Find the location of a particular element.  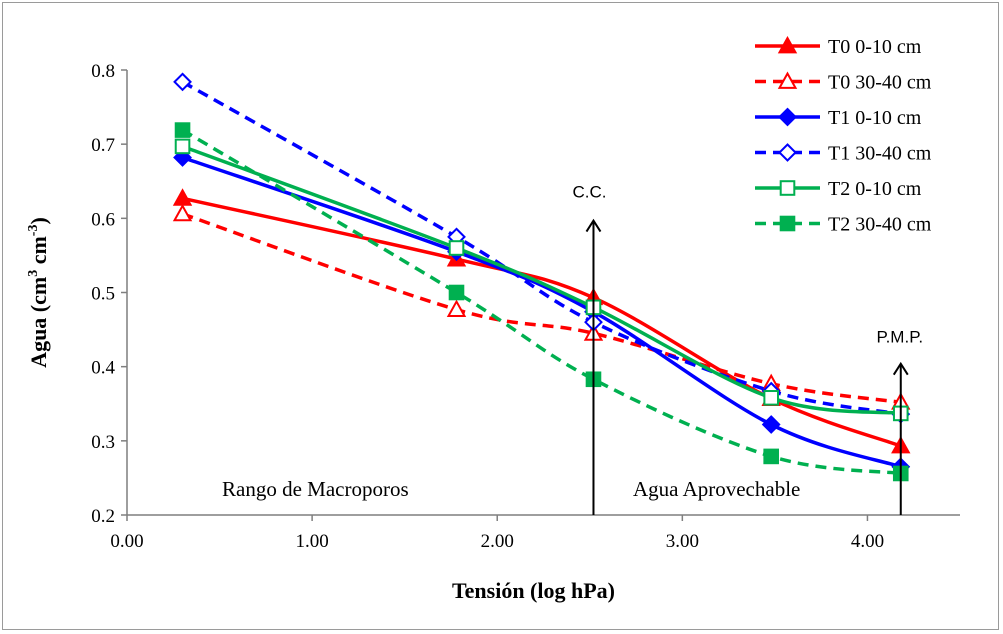

legend-item: T1 30-40 cm is located at coordinates (843, 154).